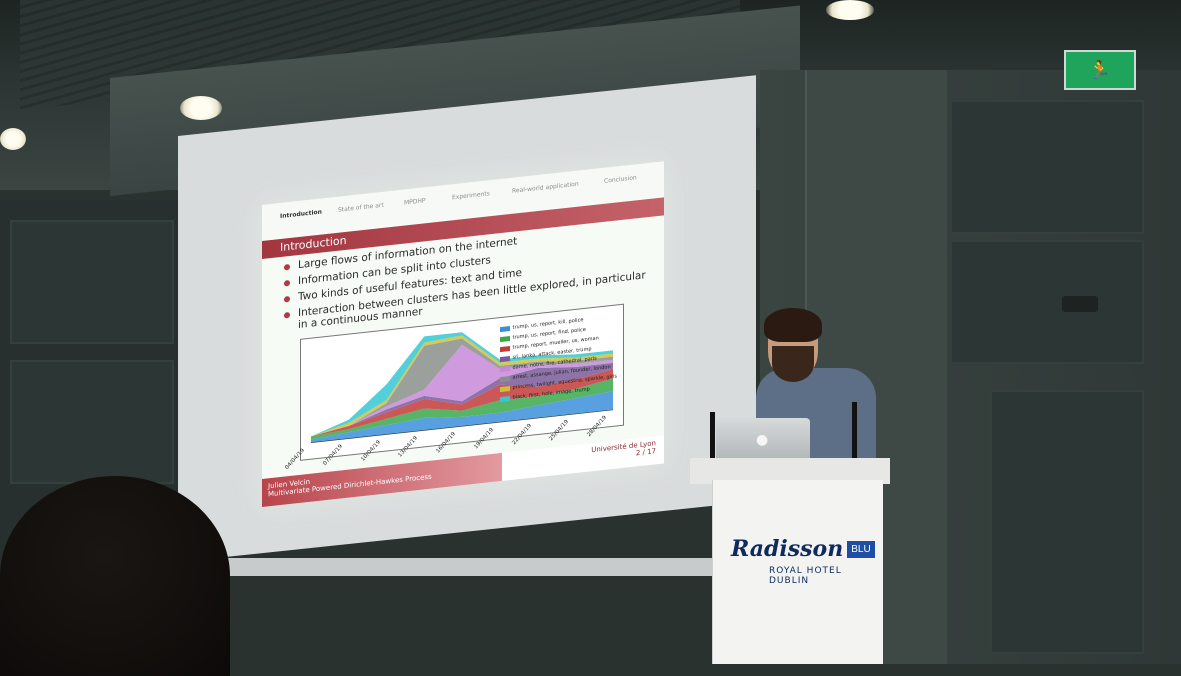 Image resolution: width=1181 pixels, height=676 pixels. What do you see at coordinates (471, 196) in the screenshot?
I see `nav-experiments: Experiments` at bounding box center [471, 196].